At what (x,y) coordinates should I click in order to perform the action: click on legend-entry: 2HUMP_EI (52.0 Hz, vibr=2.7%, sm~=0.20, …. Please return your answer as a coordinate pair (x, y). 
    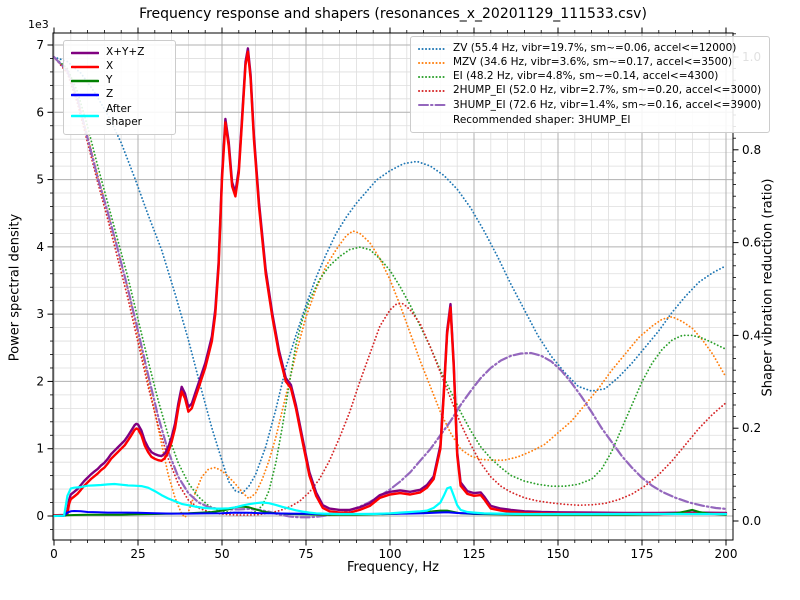
    Looking at the image, I should click on (589, 90).